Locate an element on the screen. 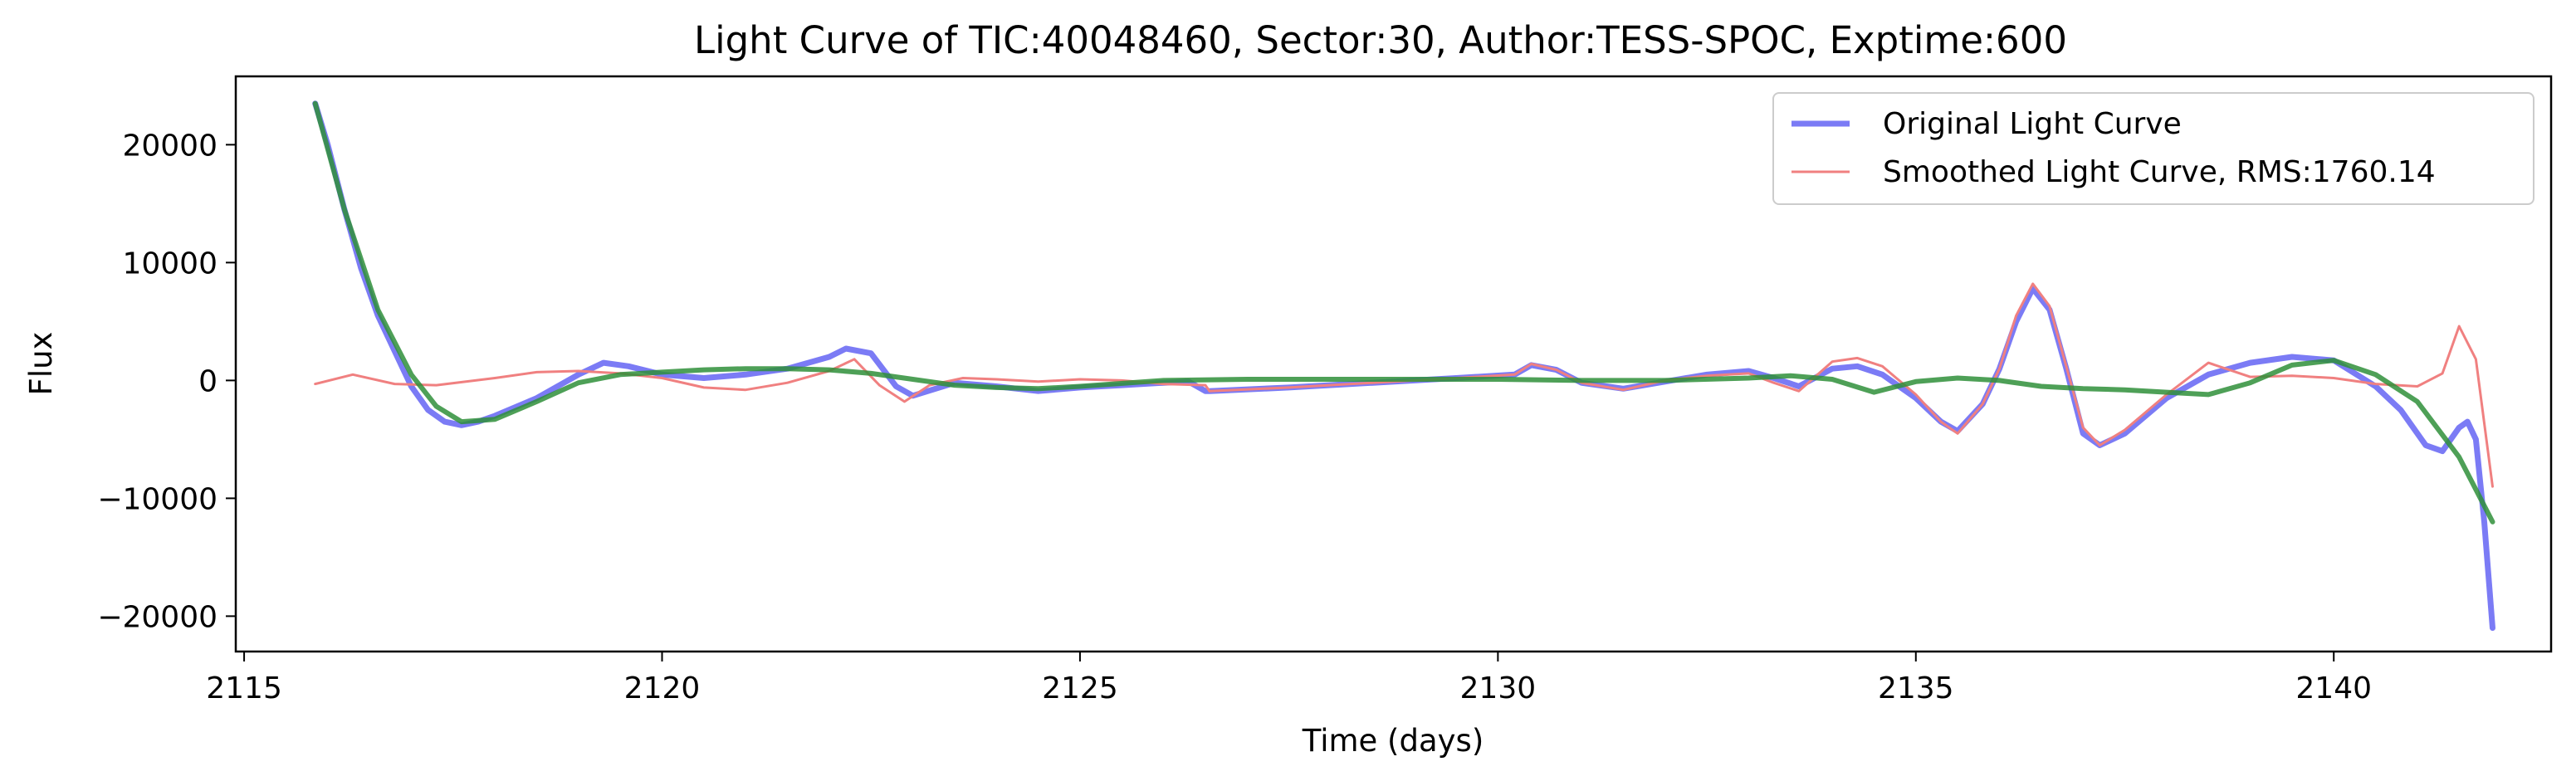 The image size is (2576, 781). legend-box is located at coordinates (2153, 148).